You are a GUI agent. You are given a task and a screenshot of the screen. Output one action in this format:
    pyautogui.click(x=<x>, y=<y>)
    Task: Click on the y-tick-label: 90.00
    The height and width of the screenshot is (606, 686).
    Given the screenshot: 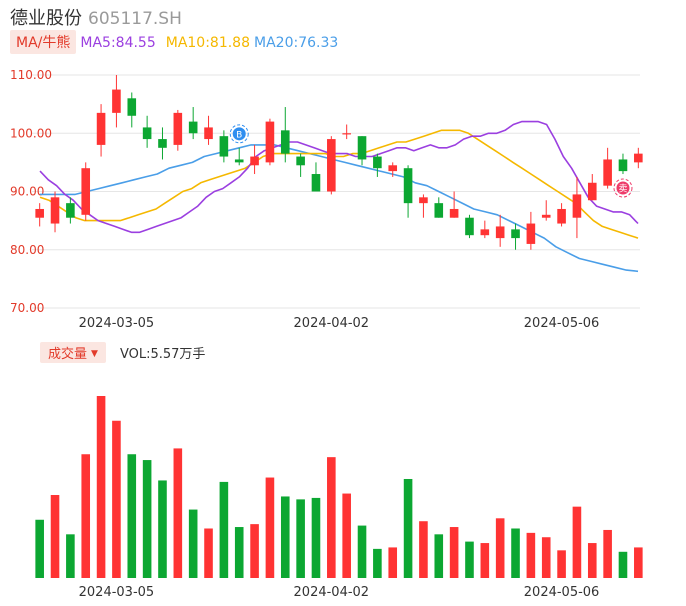 What is the action you would take?
    pyautogui.click(x=27, y=192)
    